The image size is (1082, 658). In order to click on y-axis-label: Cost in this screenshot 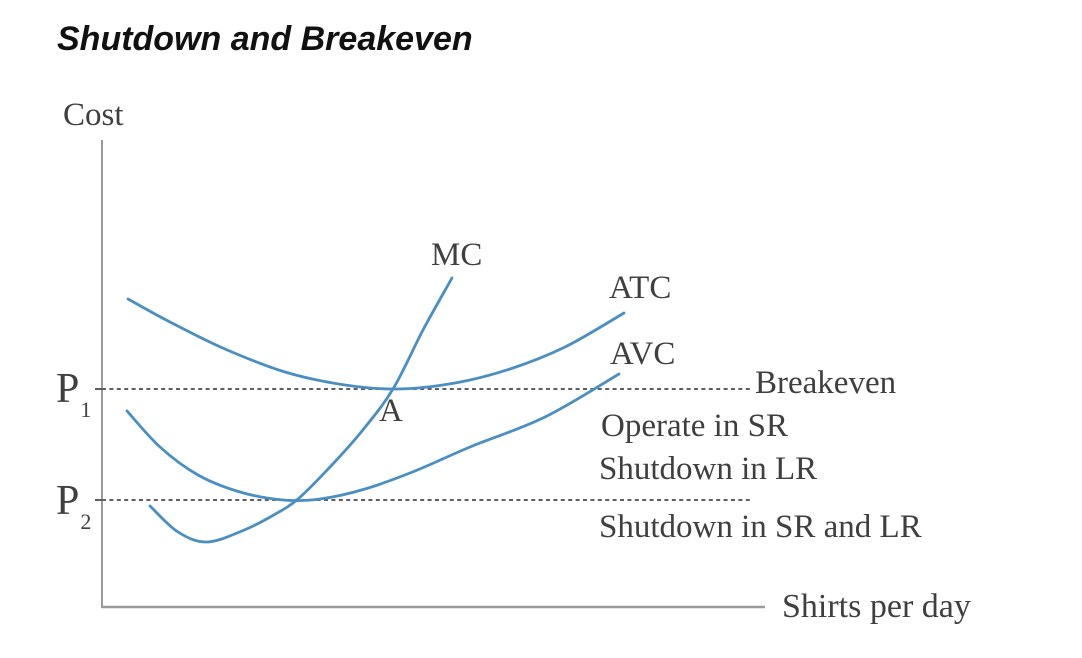, I will do `click(93, 115)`.